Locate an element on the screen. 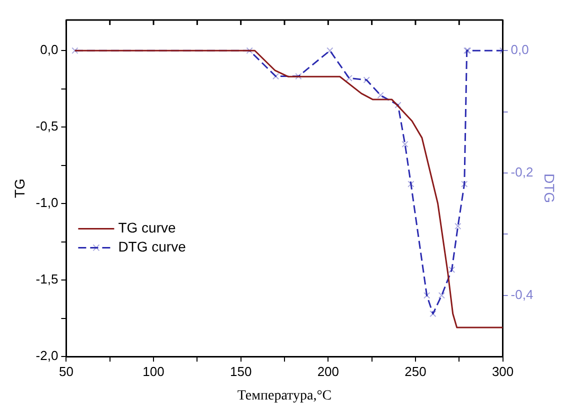 The width and height of the screenshot is (573, 416). y-tick-label: -2,0 is located at coordinates (47, 356).